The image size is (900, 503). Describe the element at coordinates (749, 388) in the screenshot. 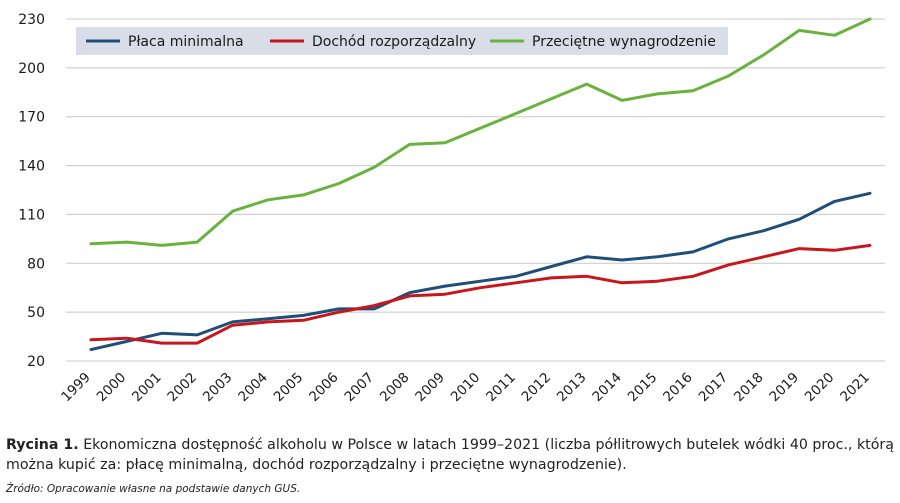

I see `x-tick-label: 2018` at that location.